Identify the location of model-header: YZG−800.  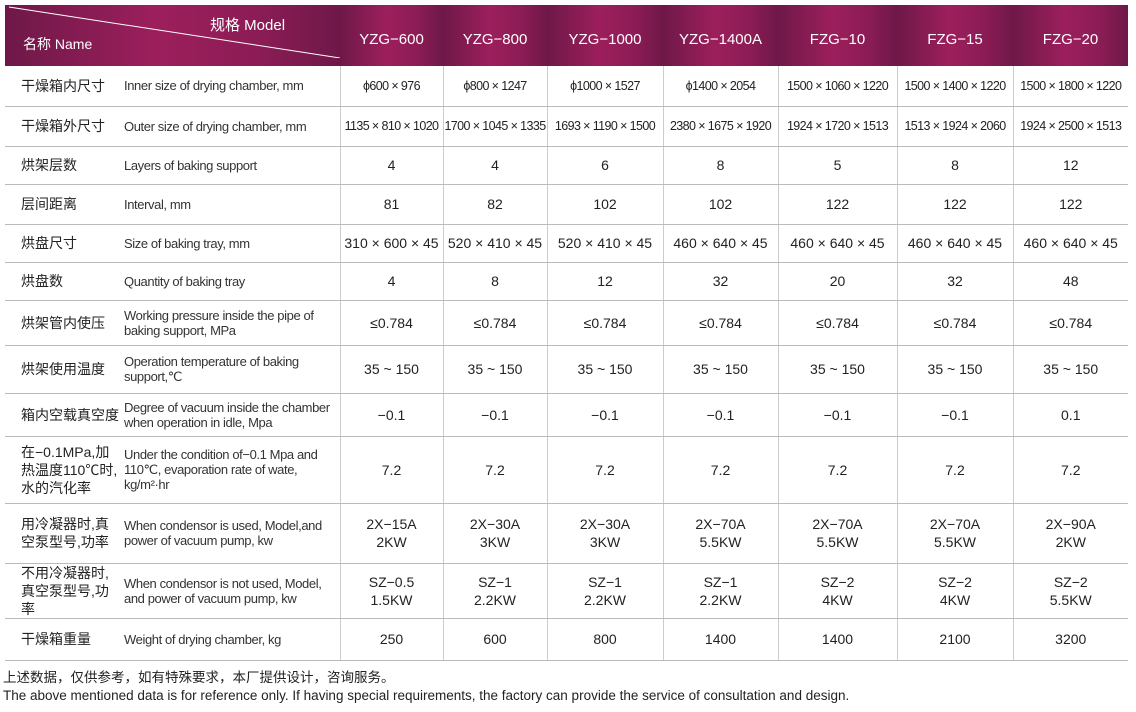
(495, 35).